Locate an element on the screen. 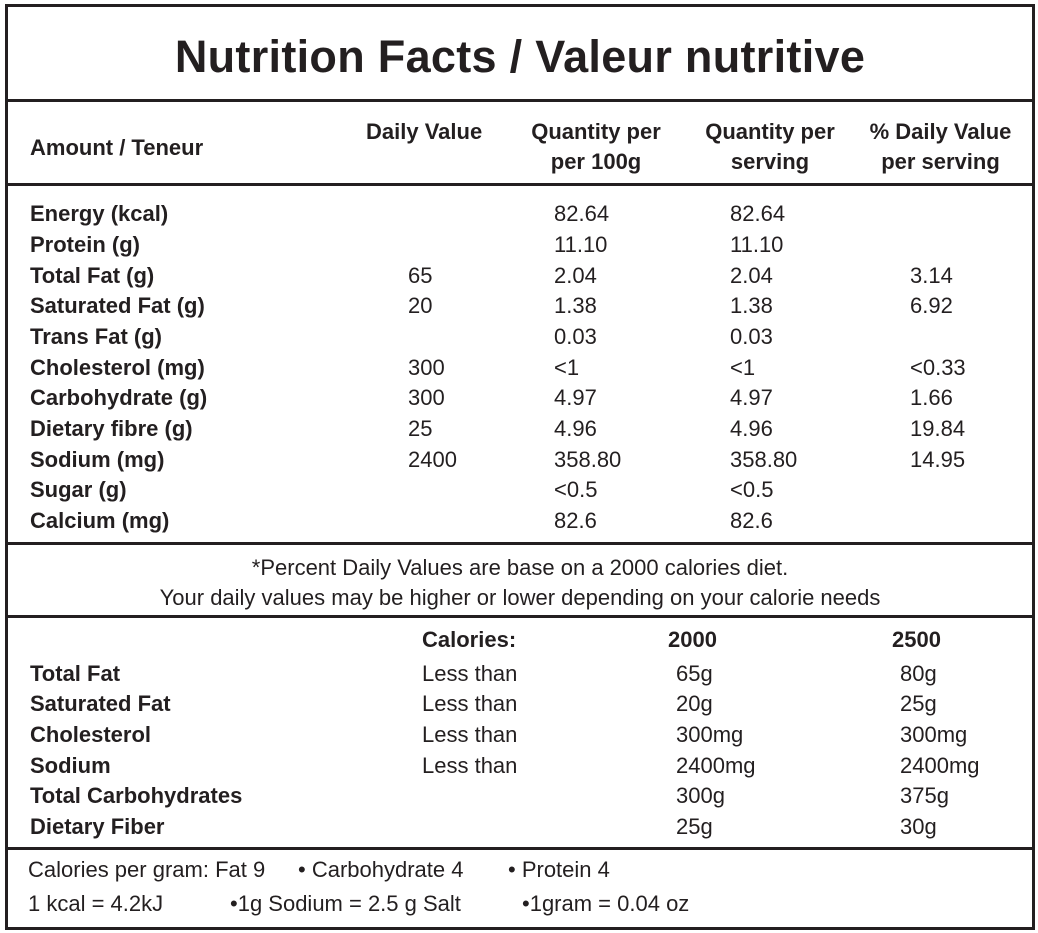 The image size is (1038, 933). nutrient-per-serving: 82.6 is located at coordinates (751, 520).